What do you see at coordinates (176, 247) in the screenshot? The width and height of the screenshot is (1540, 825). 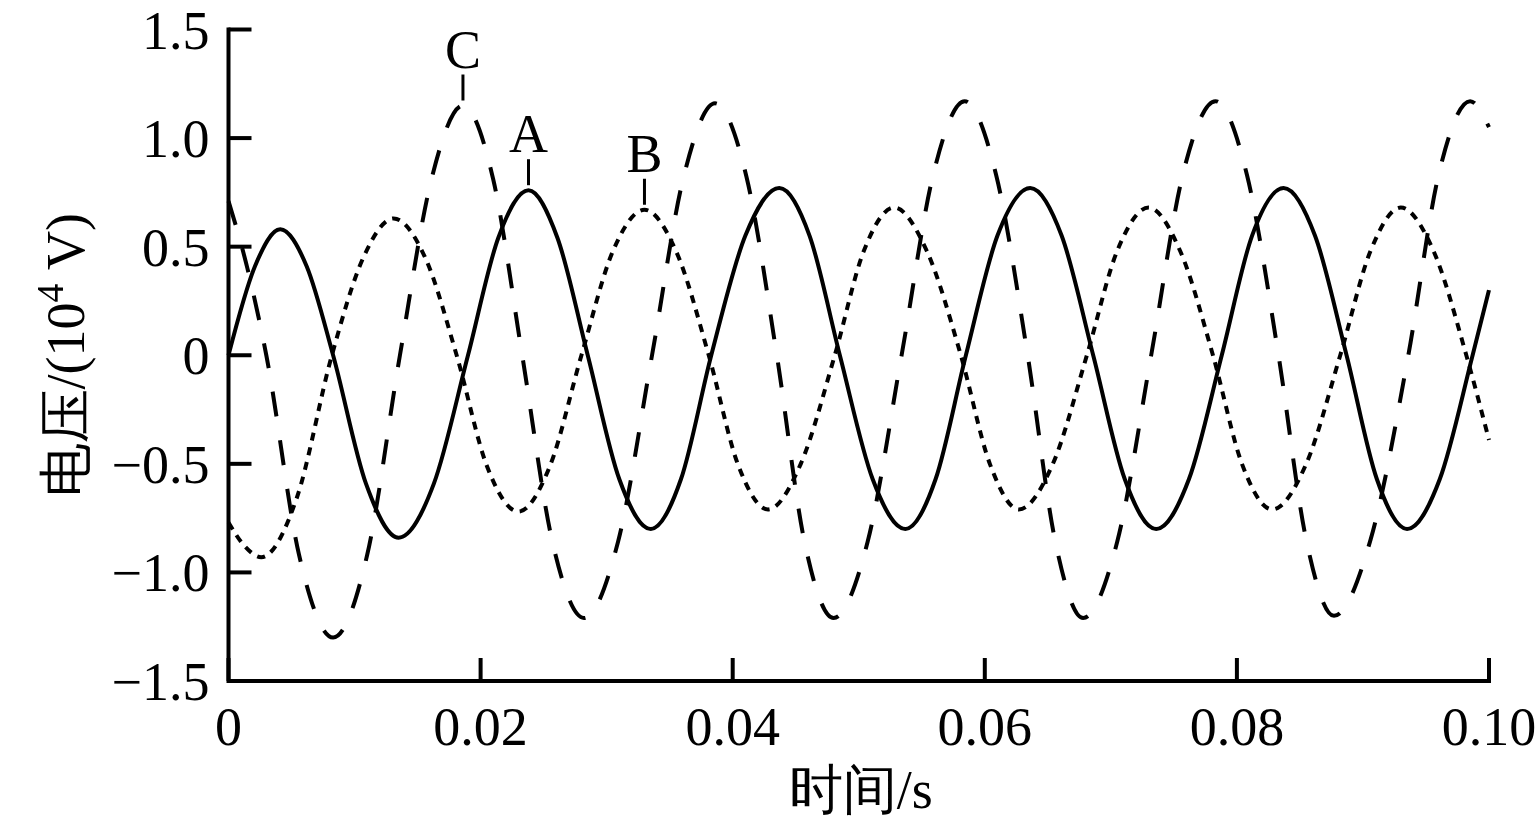 I see `y-tick-label: 0.5` at bounding box center [176, 247].